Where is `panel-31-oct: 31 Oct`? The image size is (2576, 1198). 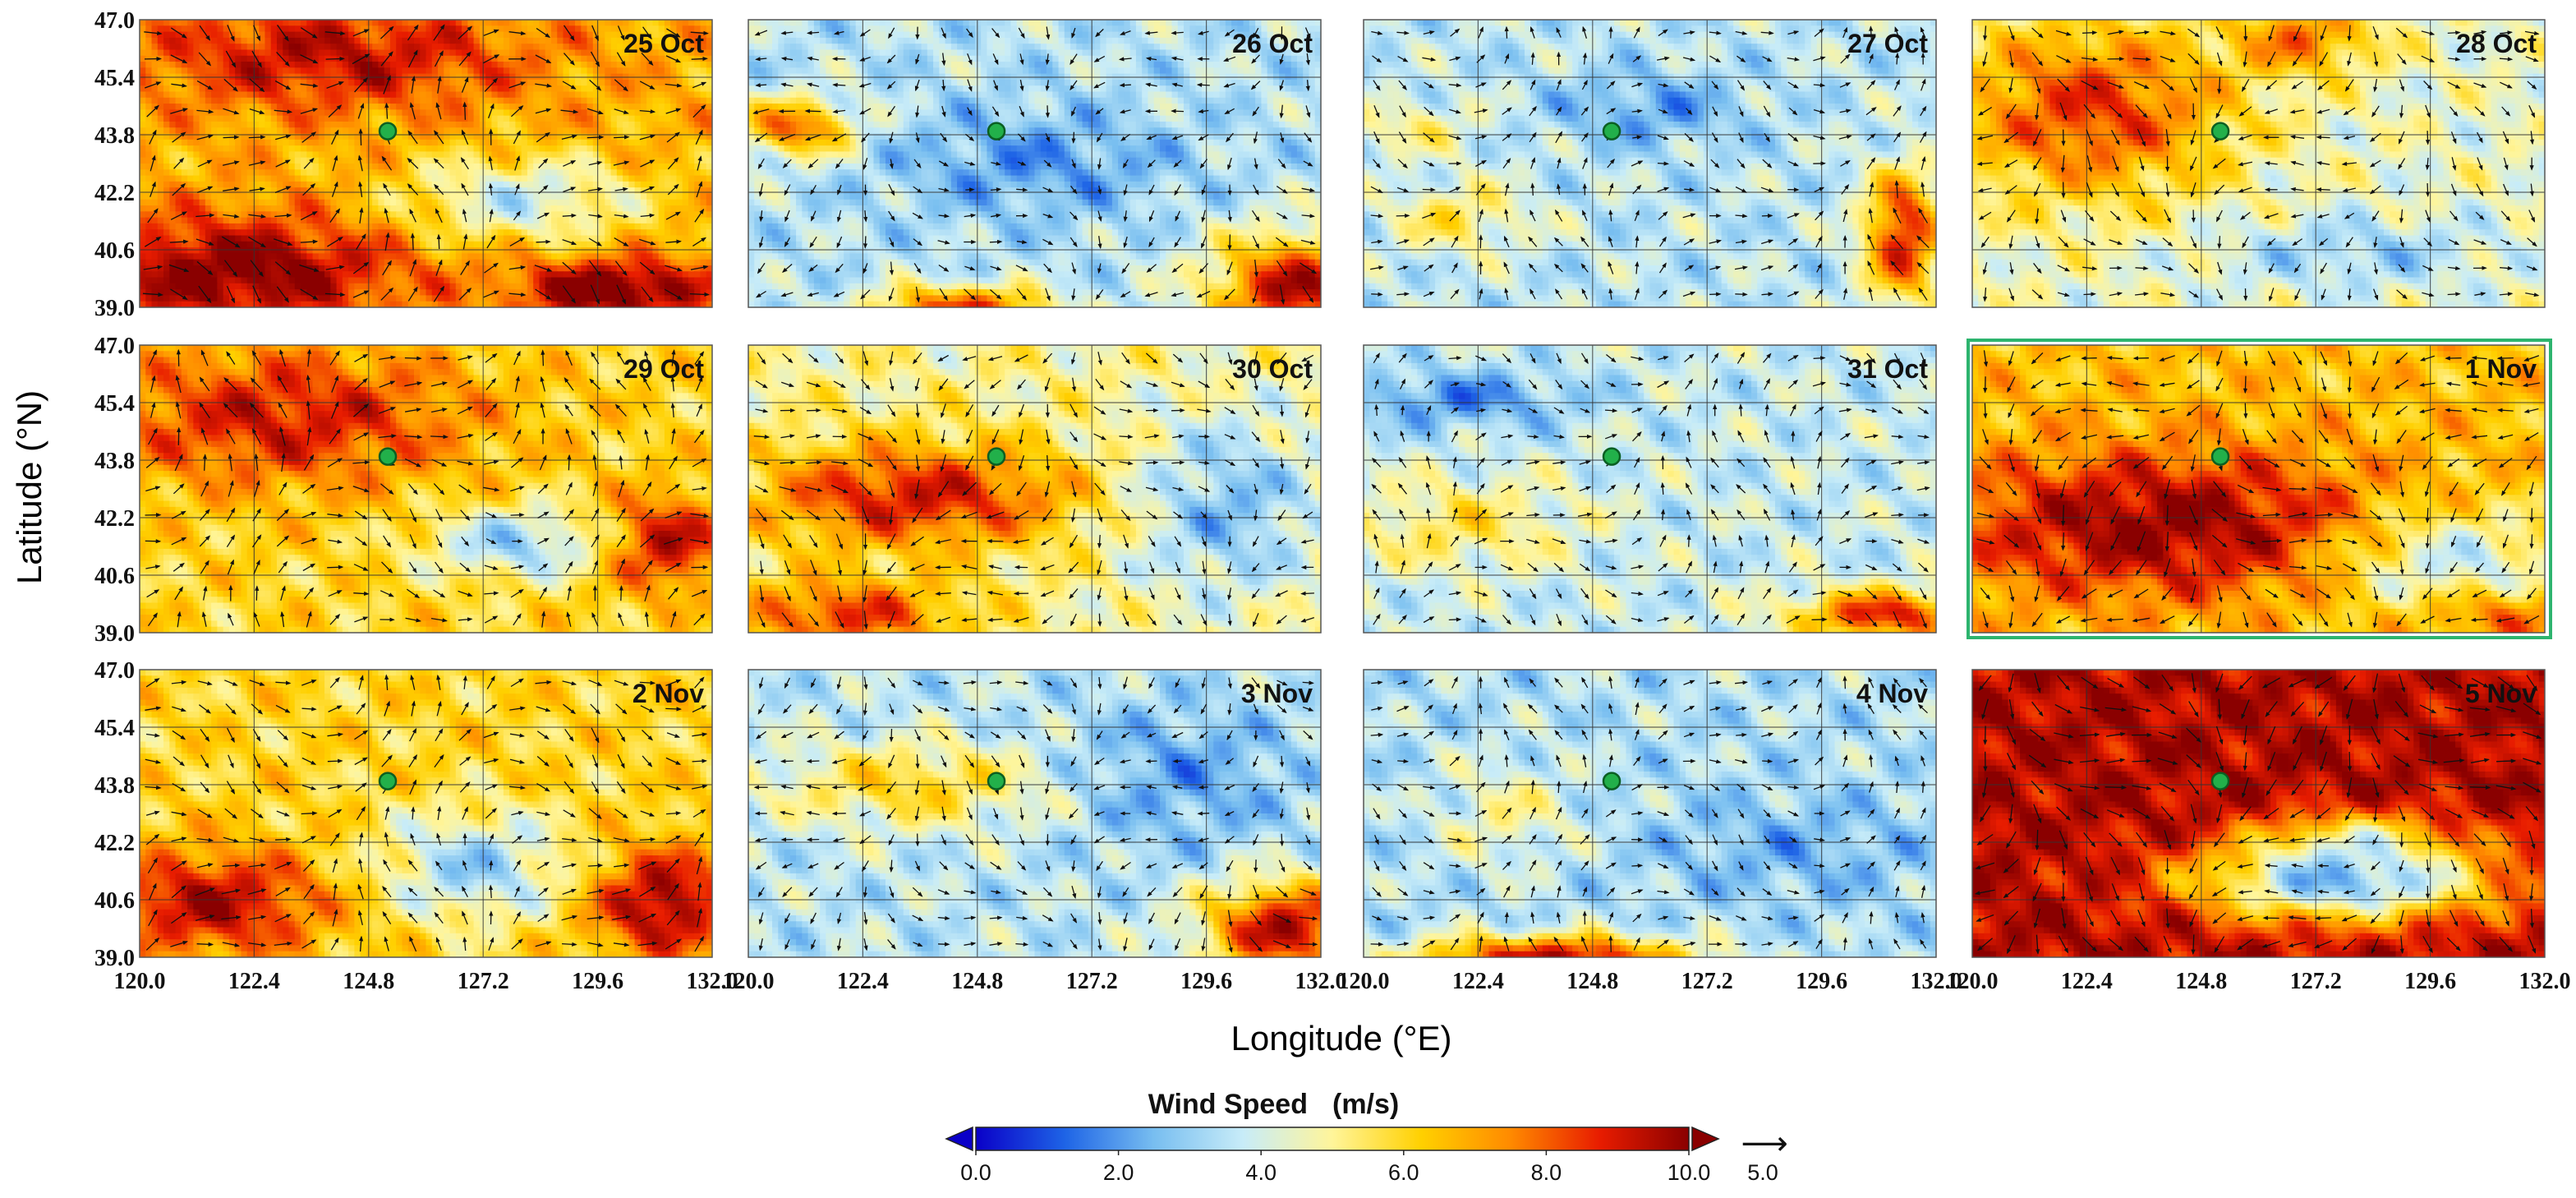
panel-31-oct: 31 Oct is located at coordinates (1650, 489).